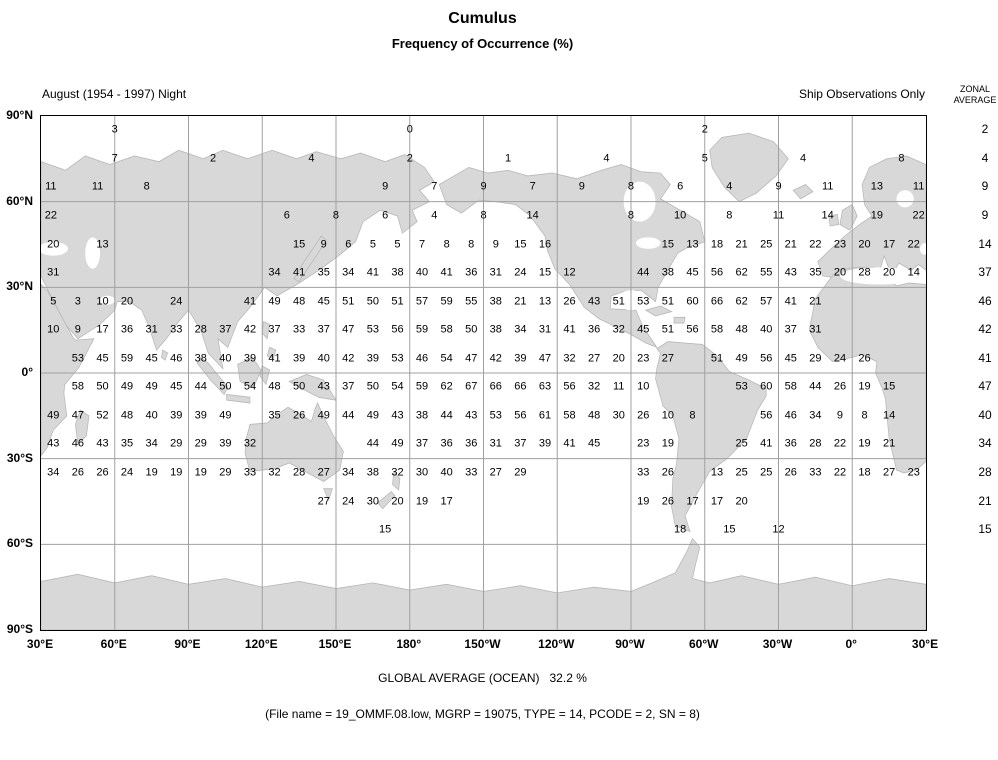  What do you see at coordinates (19, 457) in the screenshot?
I see `latitude-tick-label: 30°S` at bounding box center [19, 457].